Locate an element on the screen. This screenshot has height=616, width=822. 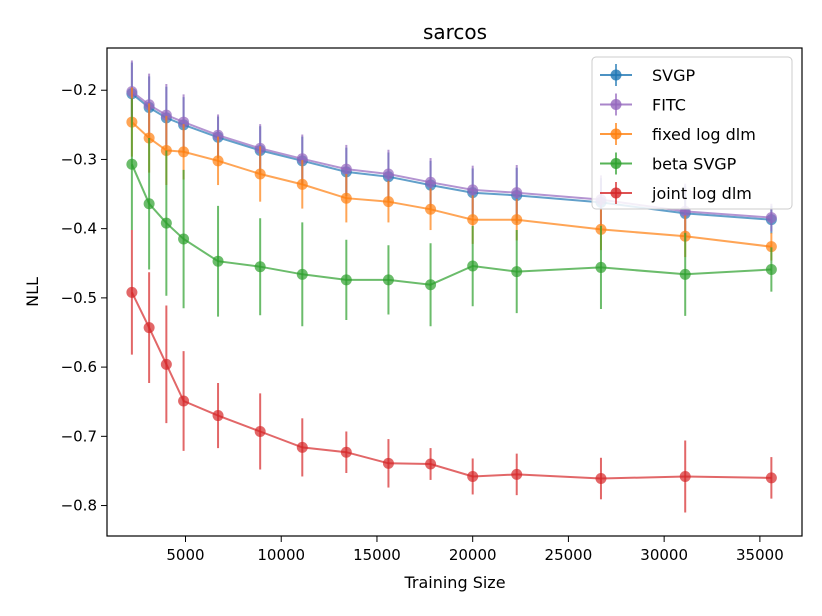
legend-entry: fixed log dlm is located at coordinates (678, 134).